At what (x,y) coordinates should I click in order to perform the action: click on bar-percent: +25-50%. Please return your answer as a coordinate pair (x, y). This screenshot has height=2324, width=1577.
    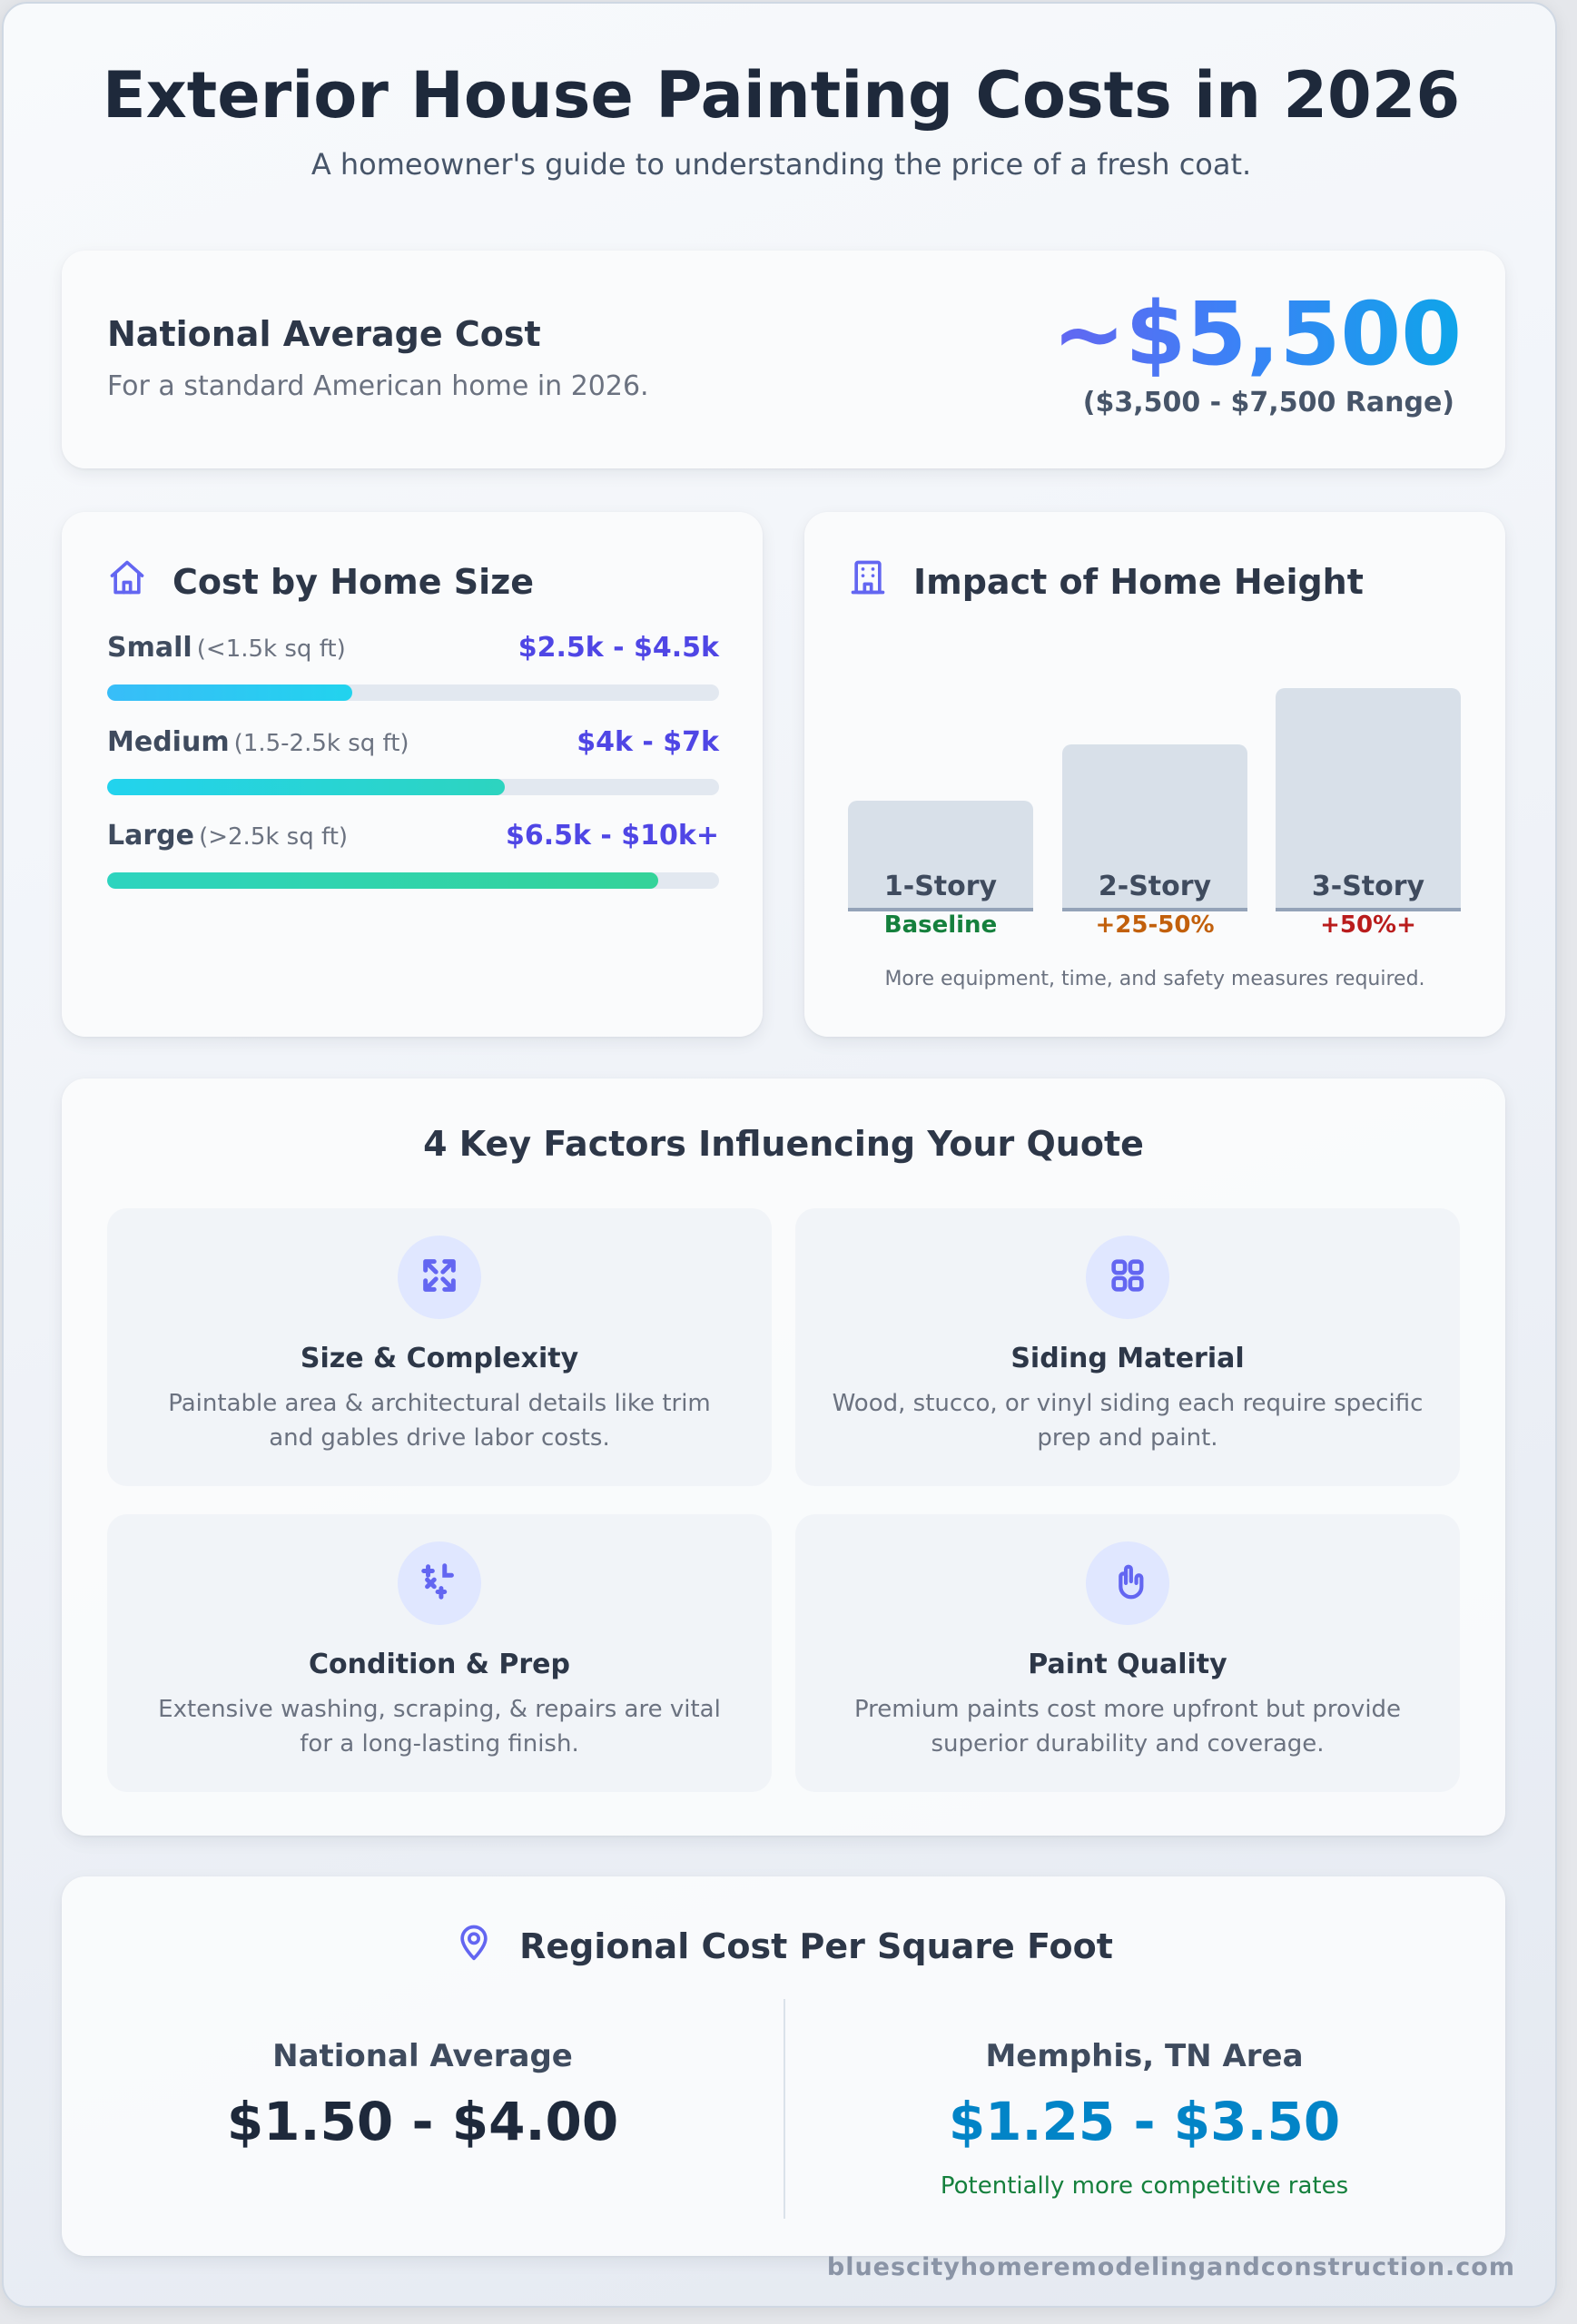
    Looking at the image, I should click on (1155, 925).